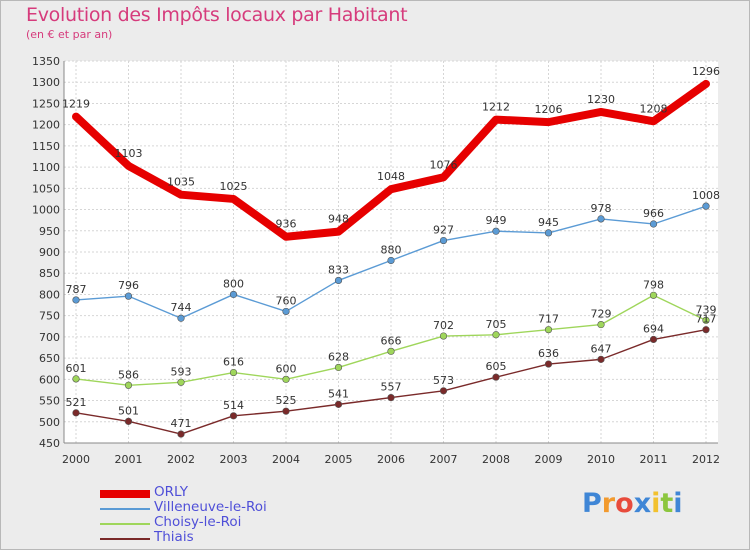 Image resolution: width=750 pixels, height=550 pixels. Describe the element at coordinates (601, 208) in the screenshot. I see `data-label: 978` at that location.